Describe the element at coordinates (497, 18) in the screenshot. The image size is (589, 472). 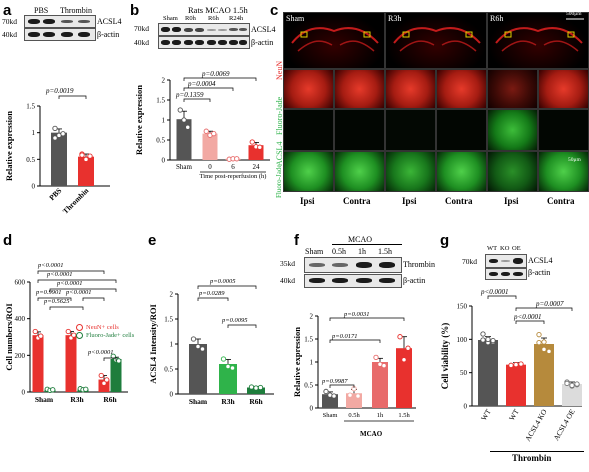
I see `panel-c-col-r6h: R6h` at that location.